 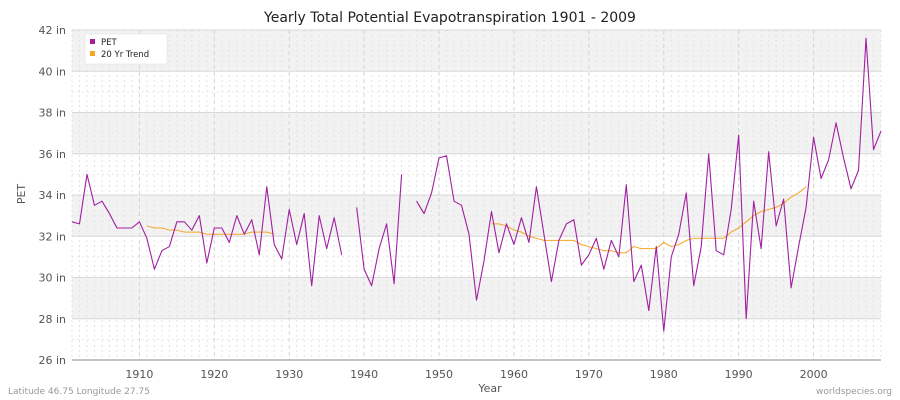 I want to click on legend-label-trend: 20 Yr Trend, so click(x=125, y=55).